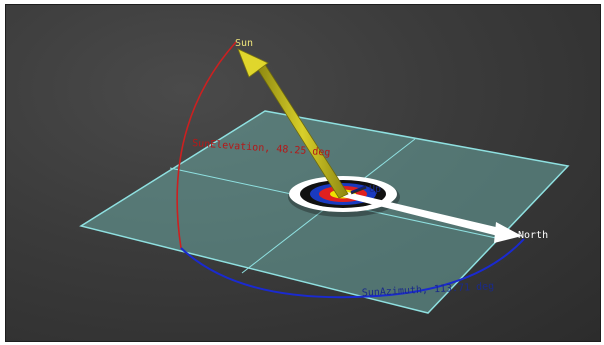 The width and height of the screenshot is (604, 345). What do you see at coordinates (293, 123) in the screenshot?
I see `sun-arrow` at bounding box center [293, 123].